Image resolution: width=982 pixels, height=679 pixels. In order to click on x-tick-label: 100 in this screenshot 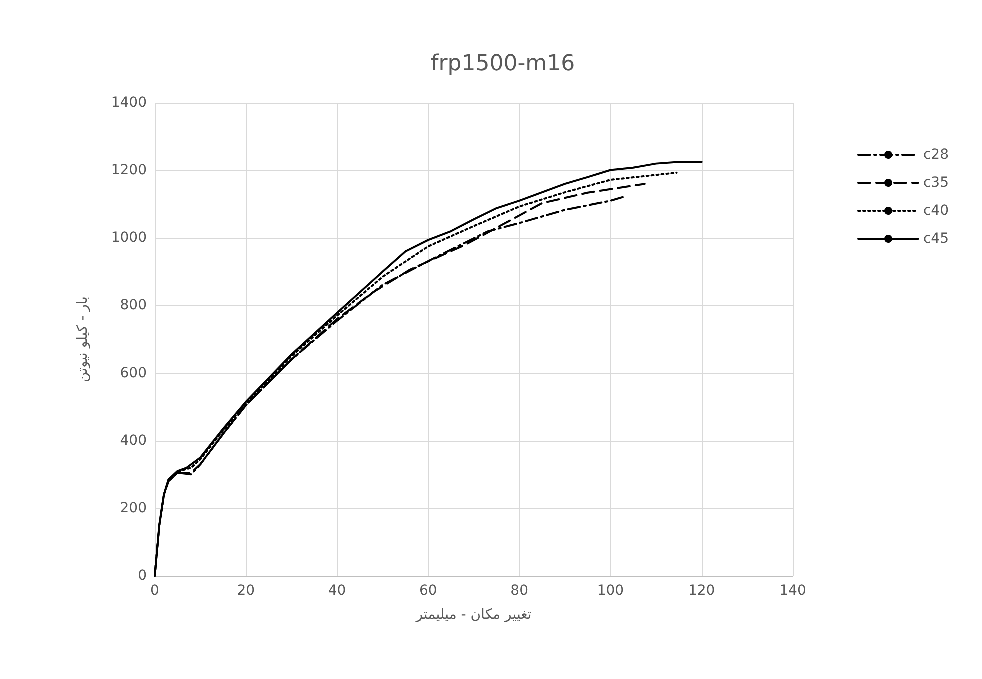, I will do `click(610, 591)`.